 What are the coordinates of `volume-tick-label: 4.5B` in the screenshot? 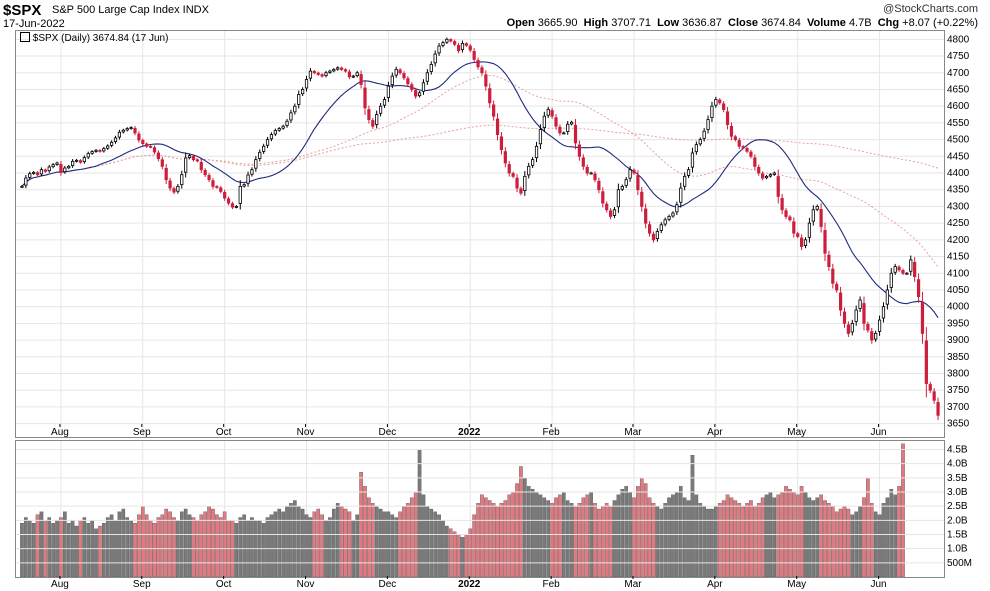 It's located at (957, 450).